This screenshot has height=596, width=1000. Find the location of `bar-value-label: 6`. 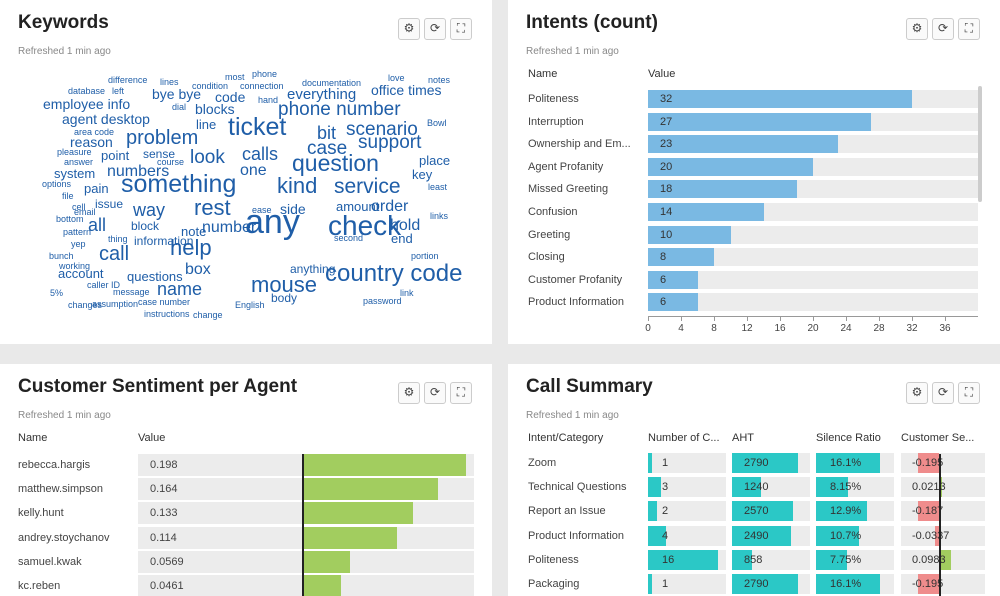

bar-value-label: 6 is located at coordinates (663, 302).